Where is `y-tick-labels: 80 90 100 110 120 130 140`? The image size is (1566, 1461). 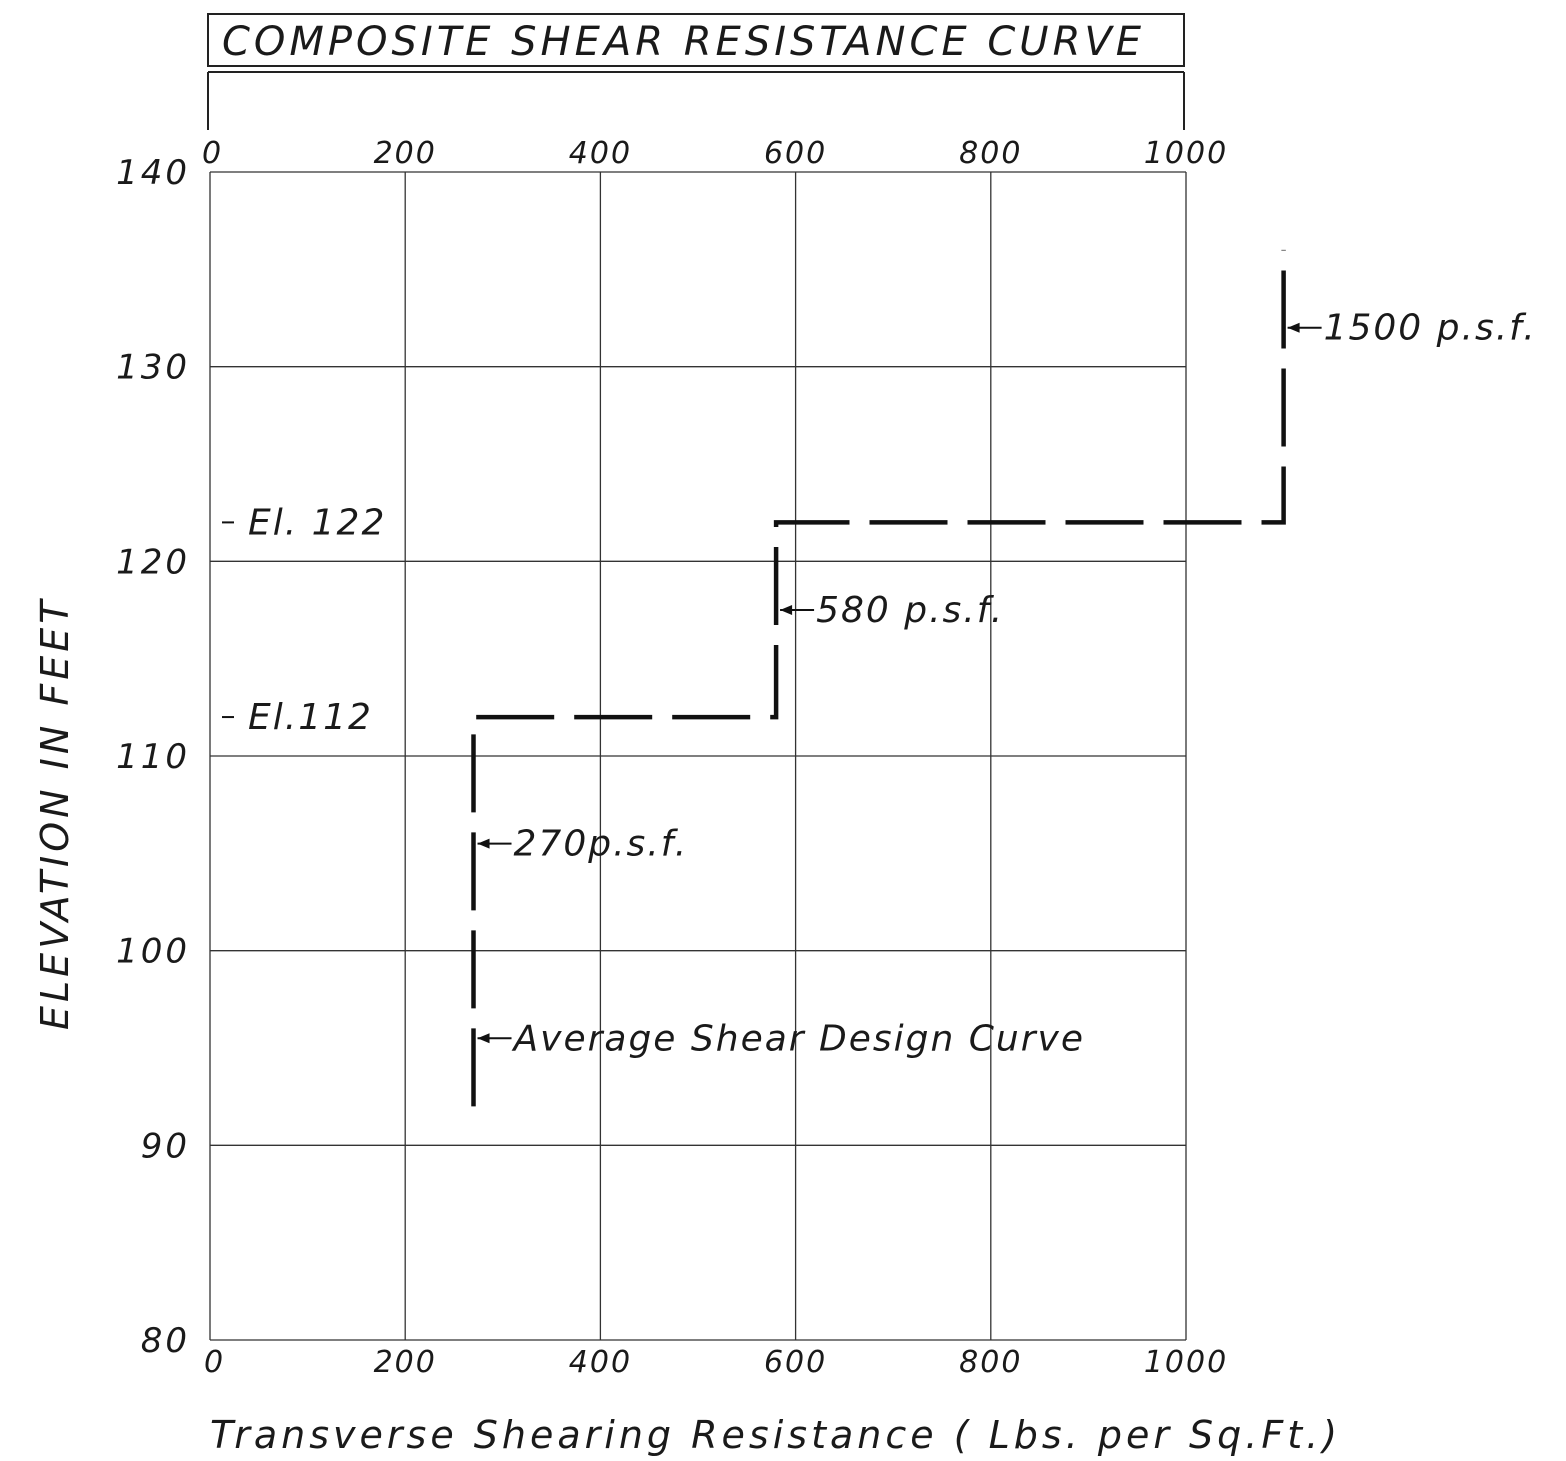
y-tick-labels: 80 90 100 110 120 130 140 is located at coordinates (153, 757).